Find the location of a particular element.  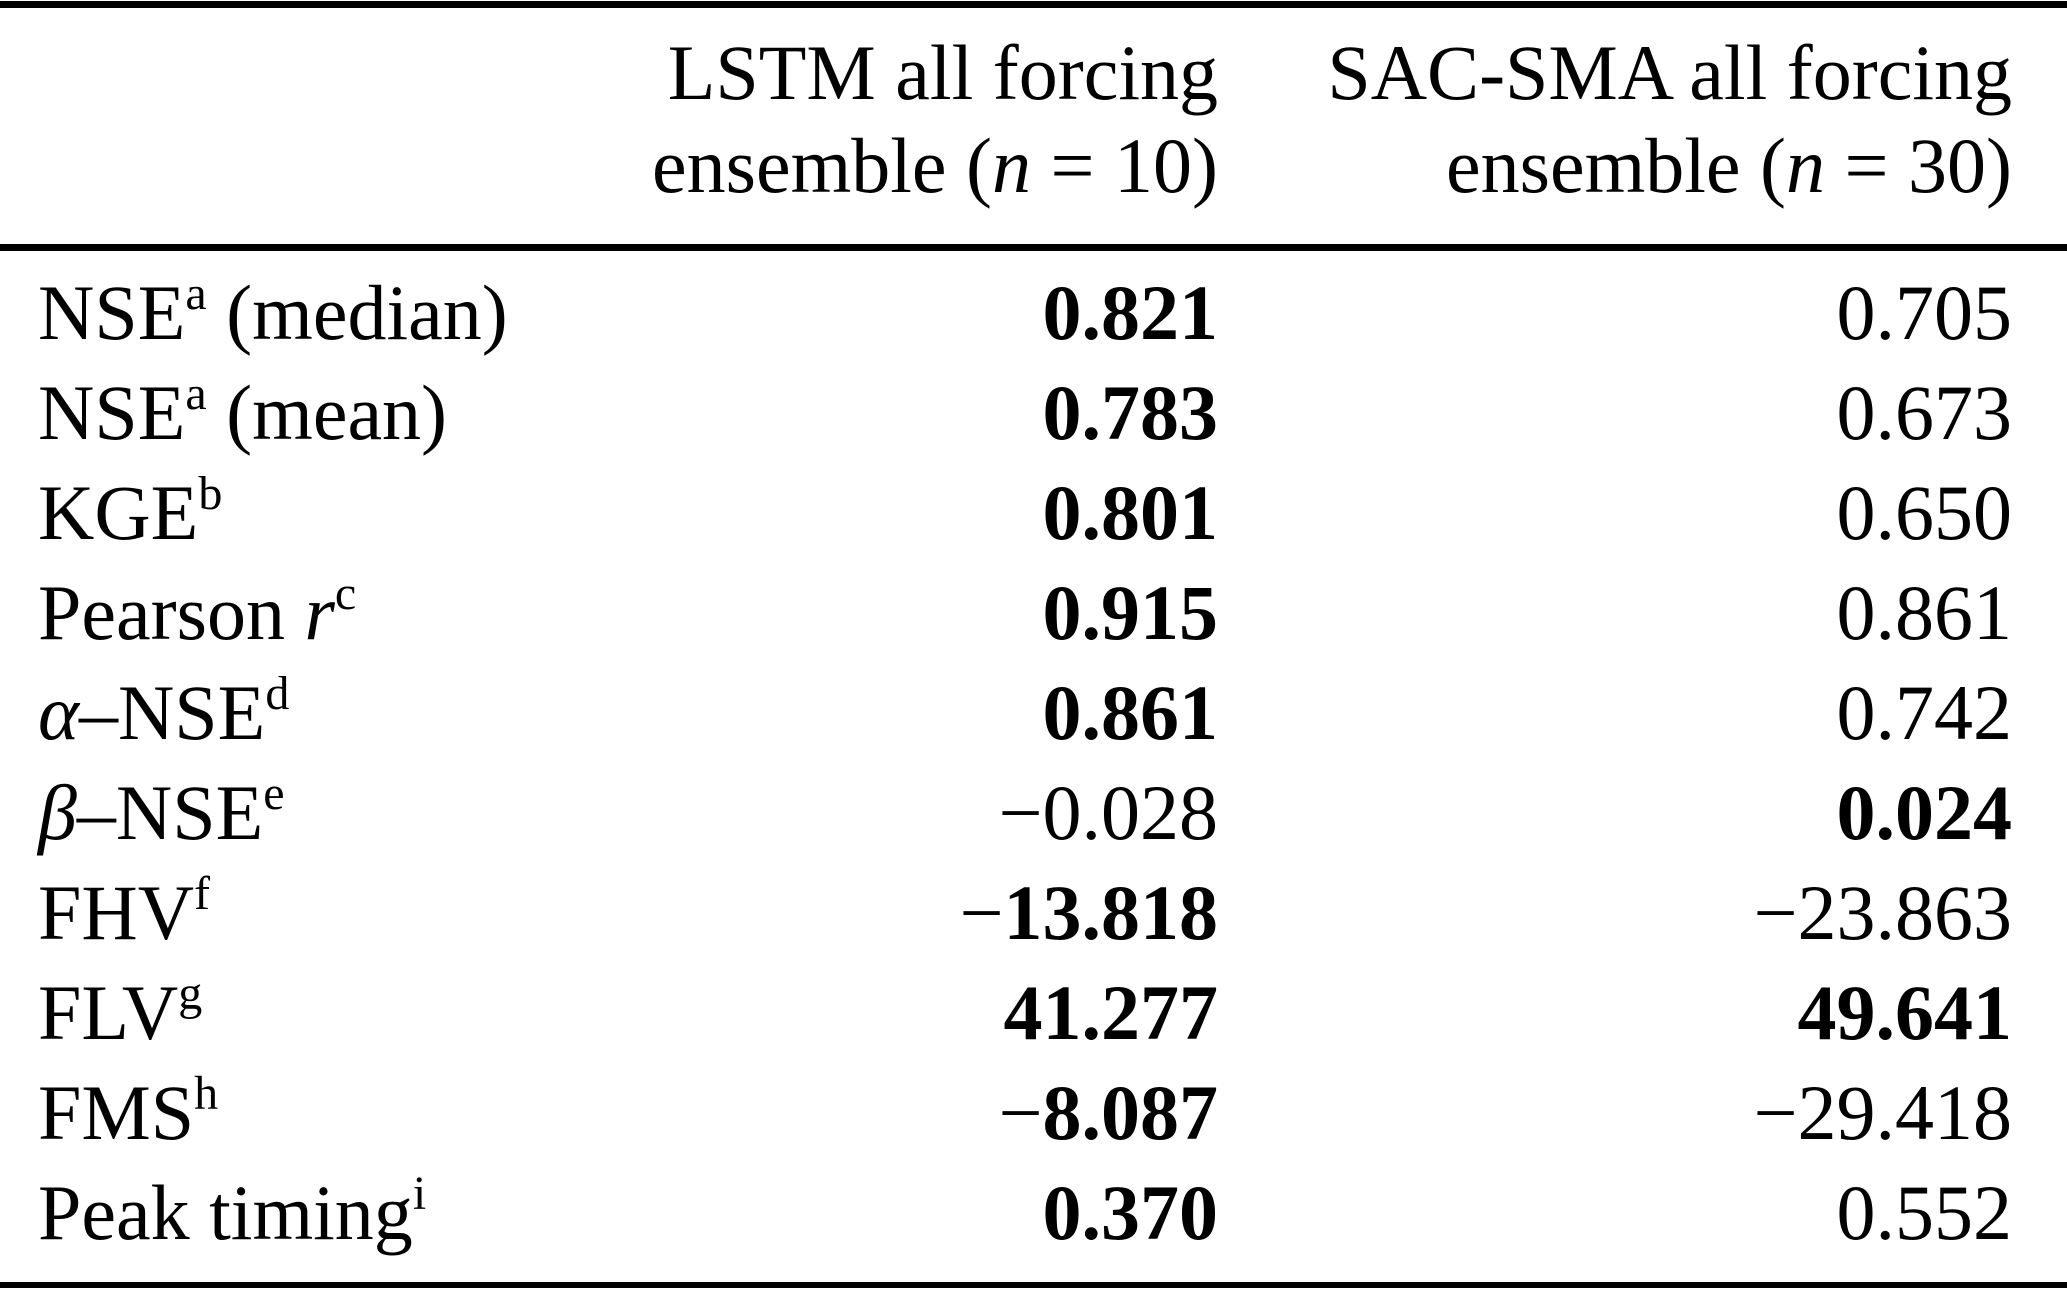

metric-label: Pearson rc is located at coordinates (197, 611).